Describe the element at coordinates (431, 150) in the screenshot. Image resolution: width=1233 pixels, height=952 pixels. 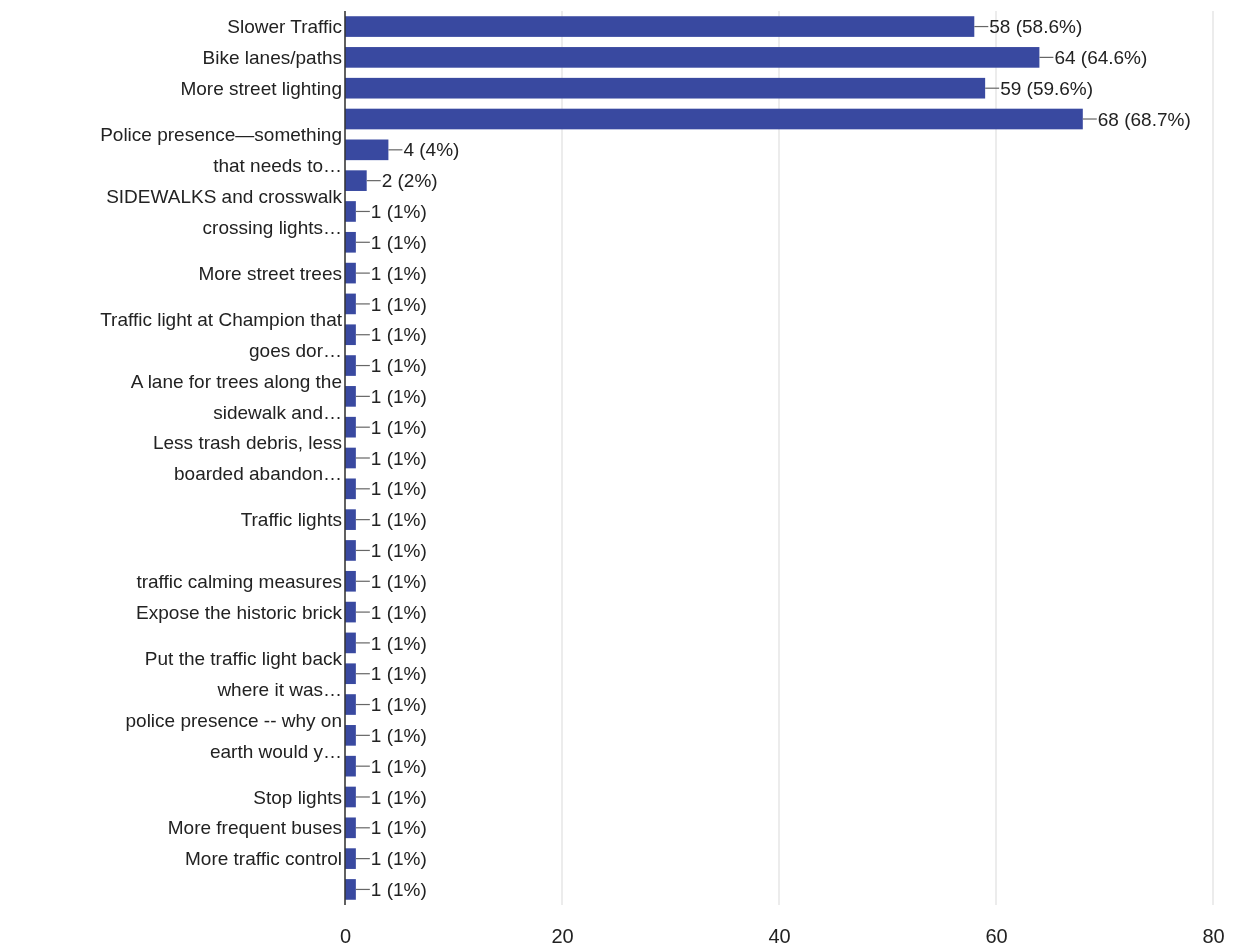
I see `data-label: 4 (4%)` at that location.